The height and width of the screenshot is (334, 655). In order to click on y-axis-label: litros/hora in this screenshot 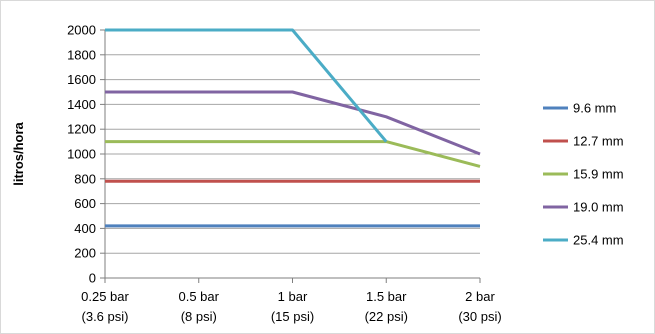, I will do `click(18, 153)`.